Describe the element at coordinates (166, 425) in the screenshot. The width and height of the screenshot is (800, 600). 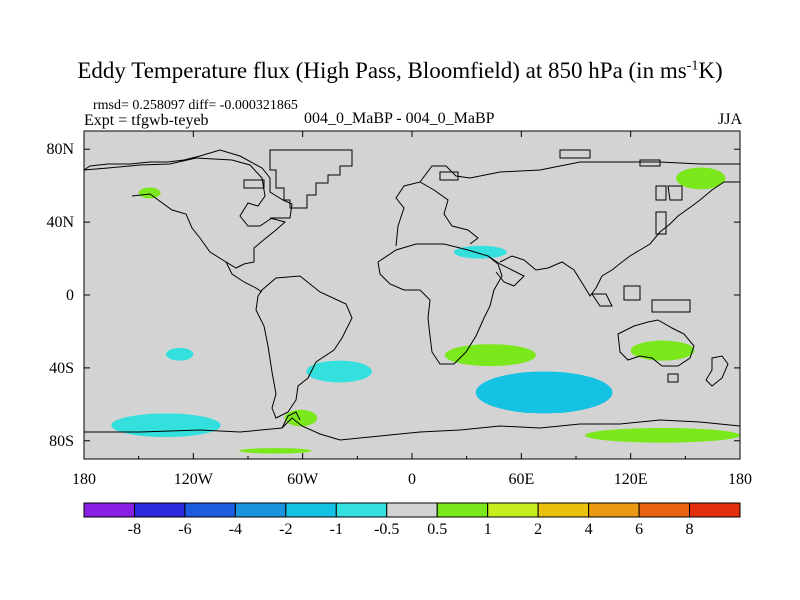
I see `region-s-pacific-neg` at that location.